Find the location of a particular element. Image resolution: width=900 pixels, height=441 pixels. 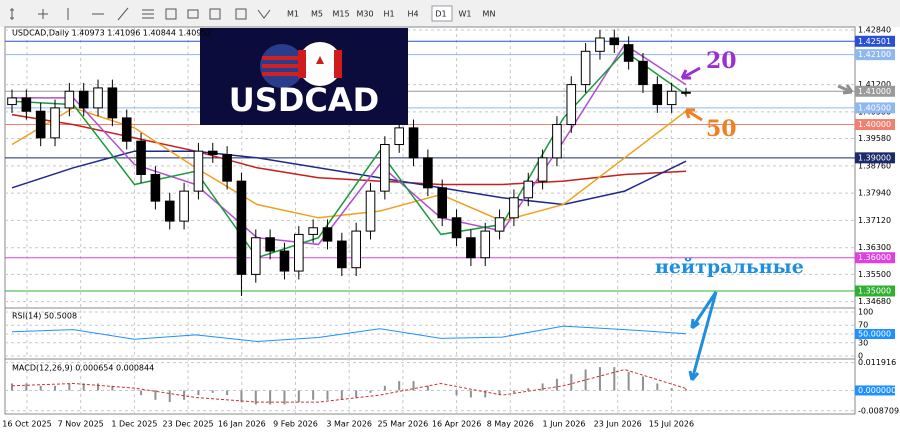

x-tick-label: 9 Feb 2026 is located at coordinates (295, 424).